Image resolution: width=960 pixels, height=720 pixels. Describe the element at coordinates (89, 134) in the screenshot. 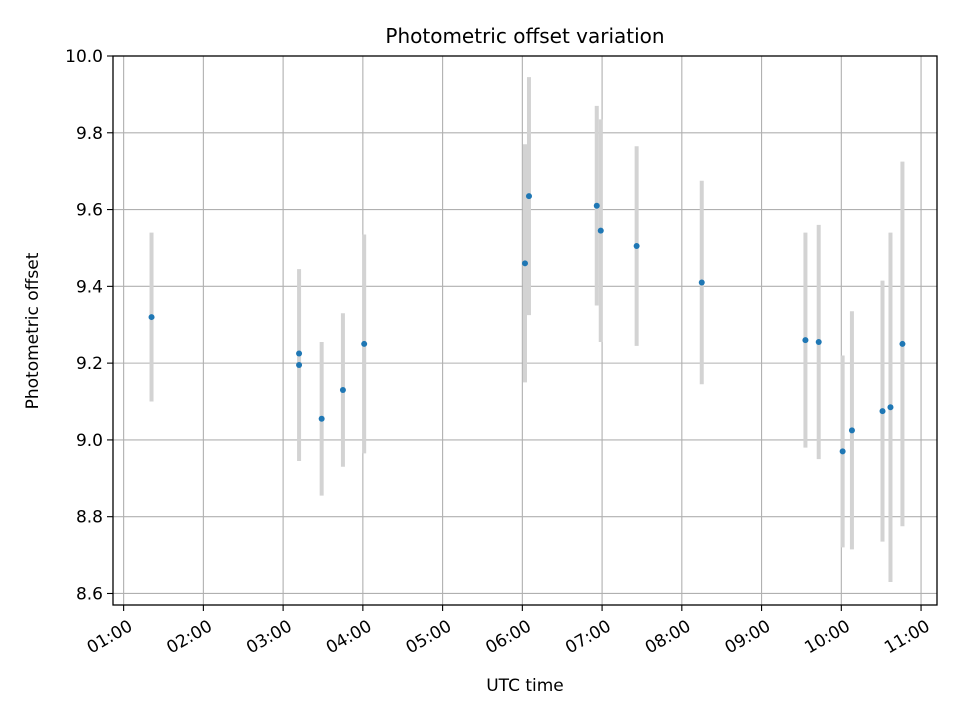

I see `y-tick-label: 9.8` at that location.